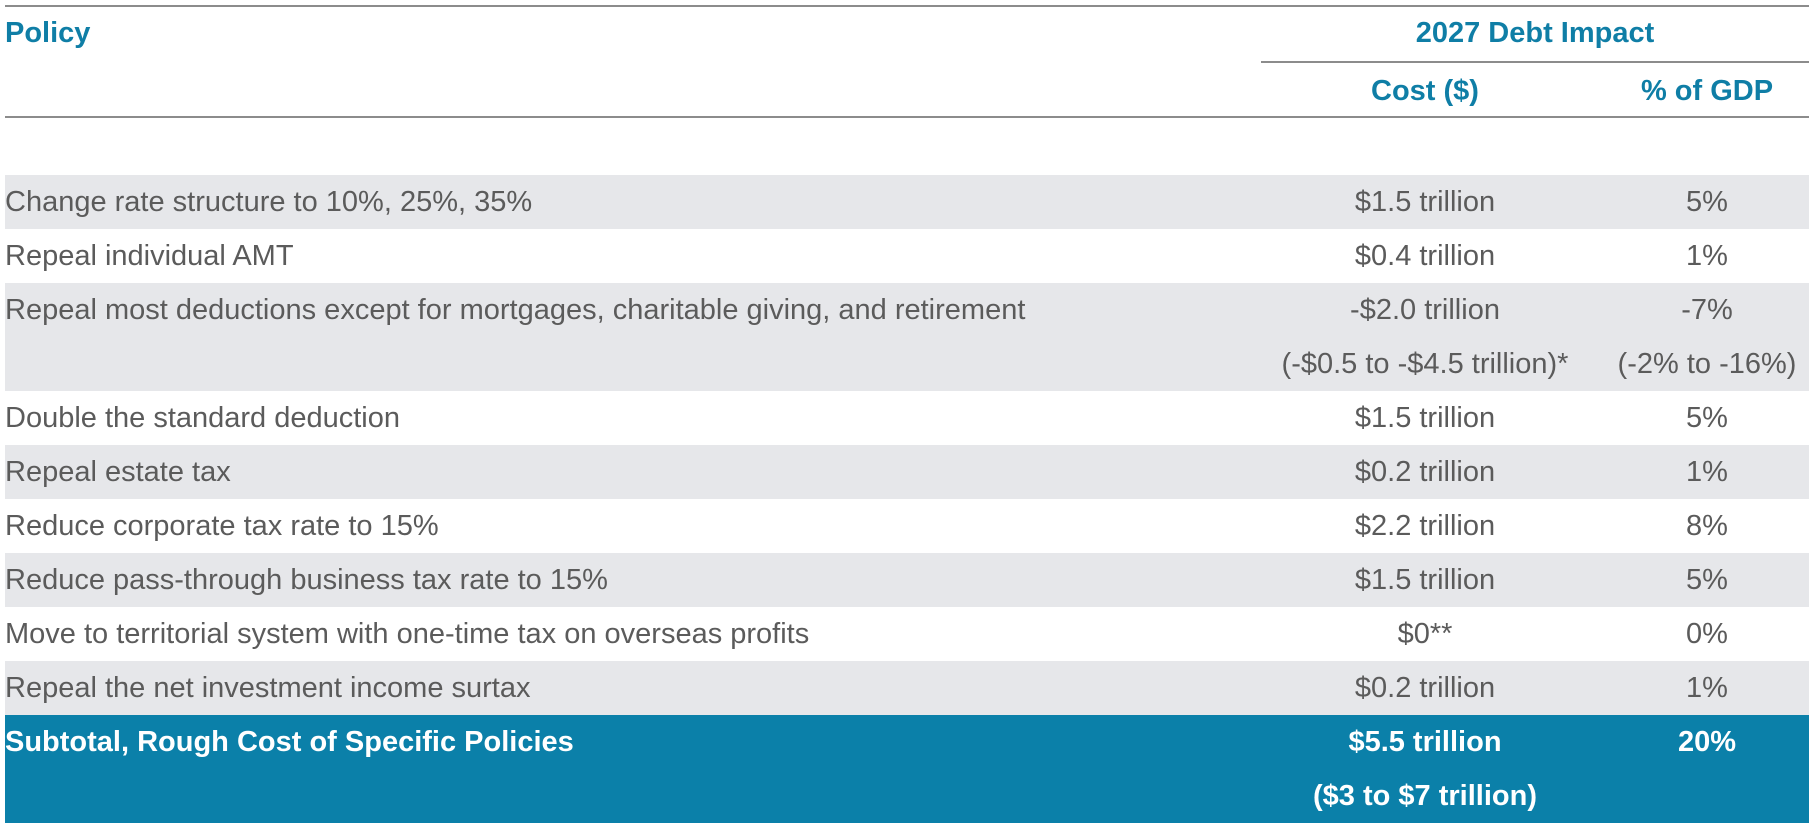 The width and height of the screenshot is (1809, 827). What do you see at coordinates (907, 117) in the screenshot?
I see `header-bottom-rule` at bounding box center [907, 117].